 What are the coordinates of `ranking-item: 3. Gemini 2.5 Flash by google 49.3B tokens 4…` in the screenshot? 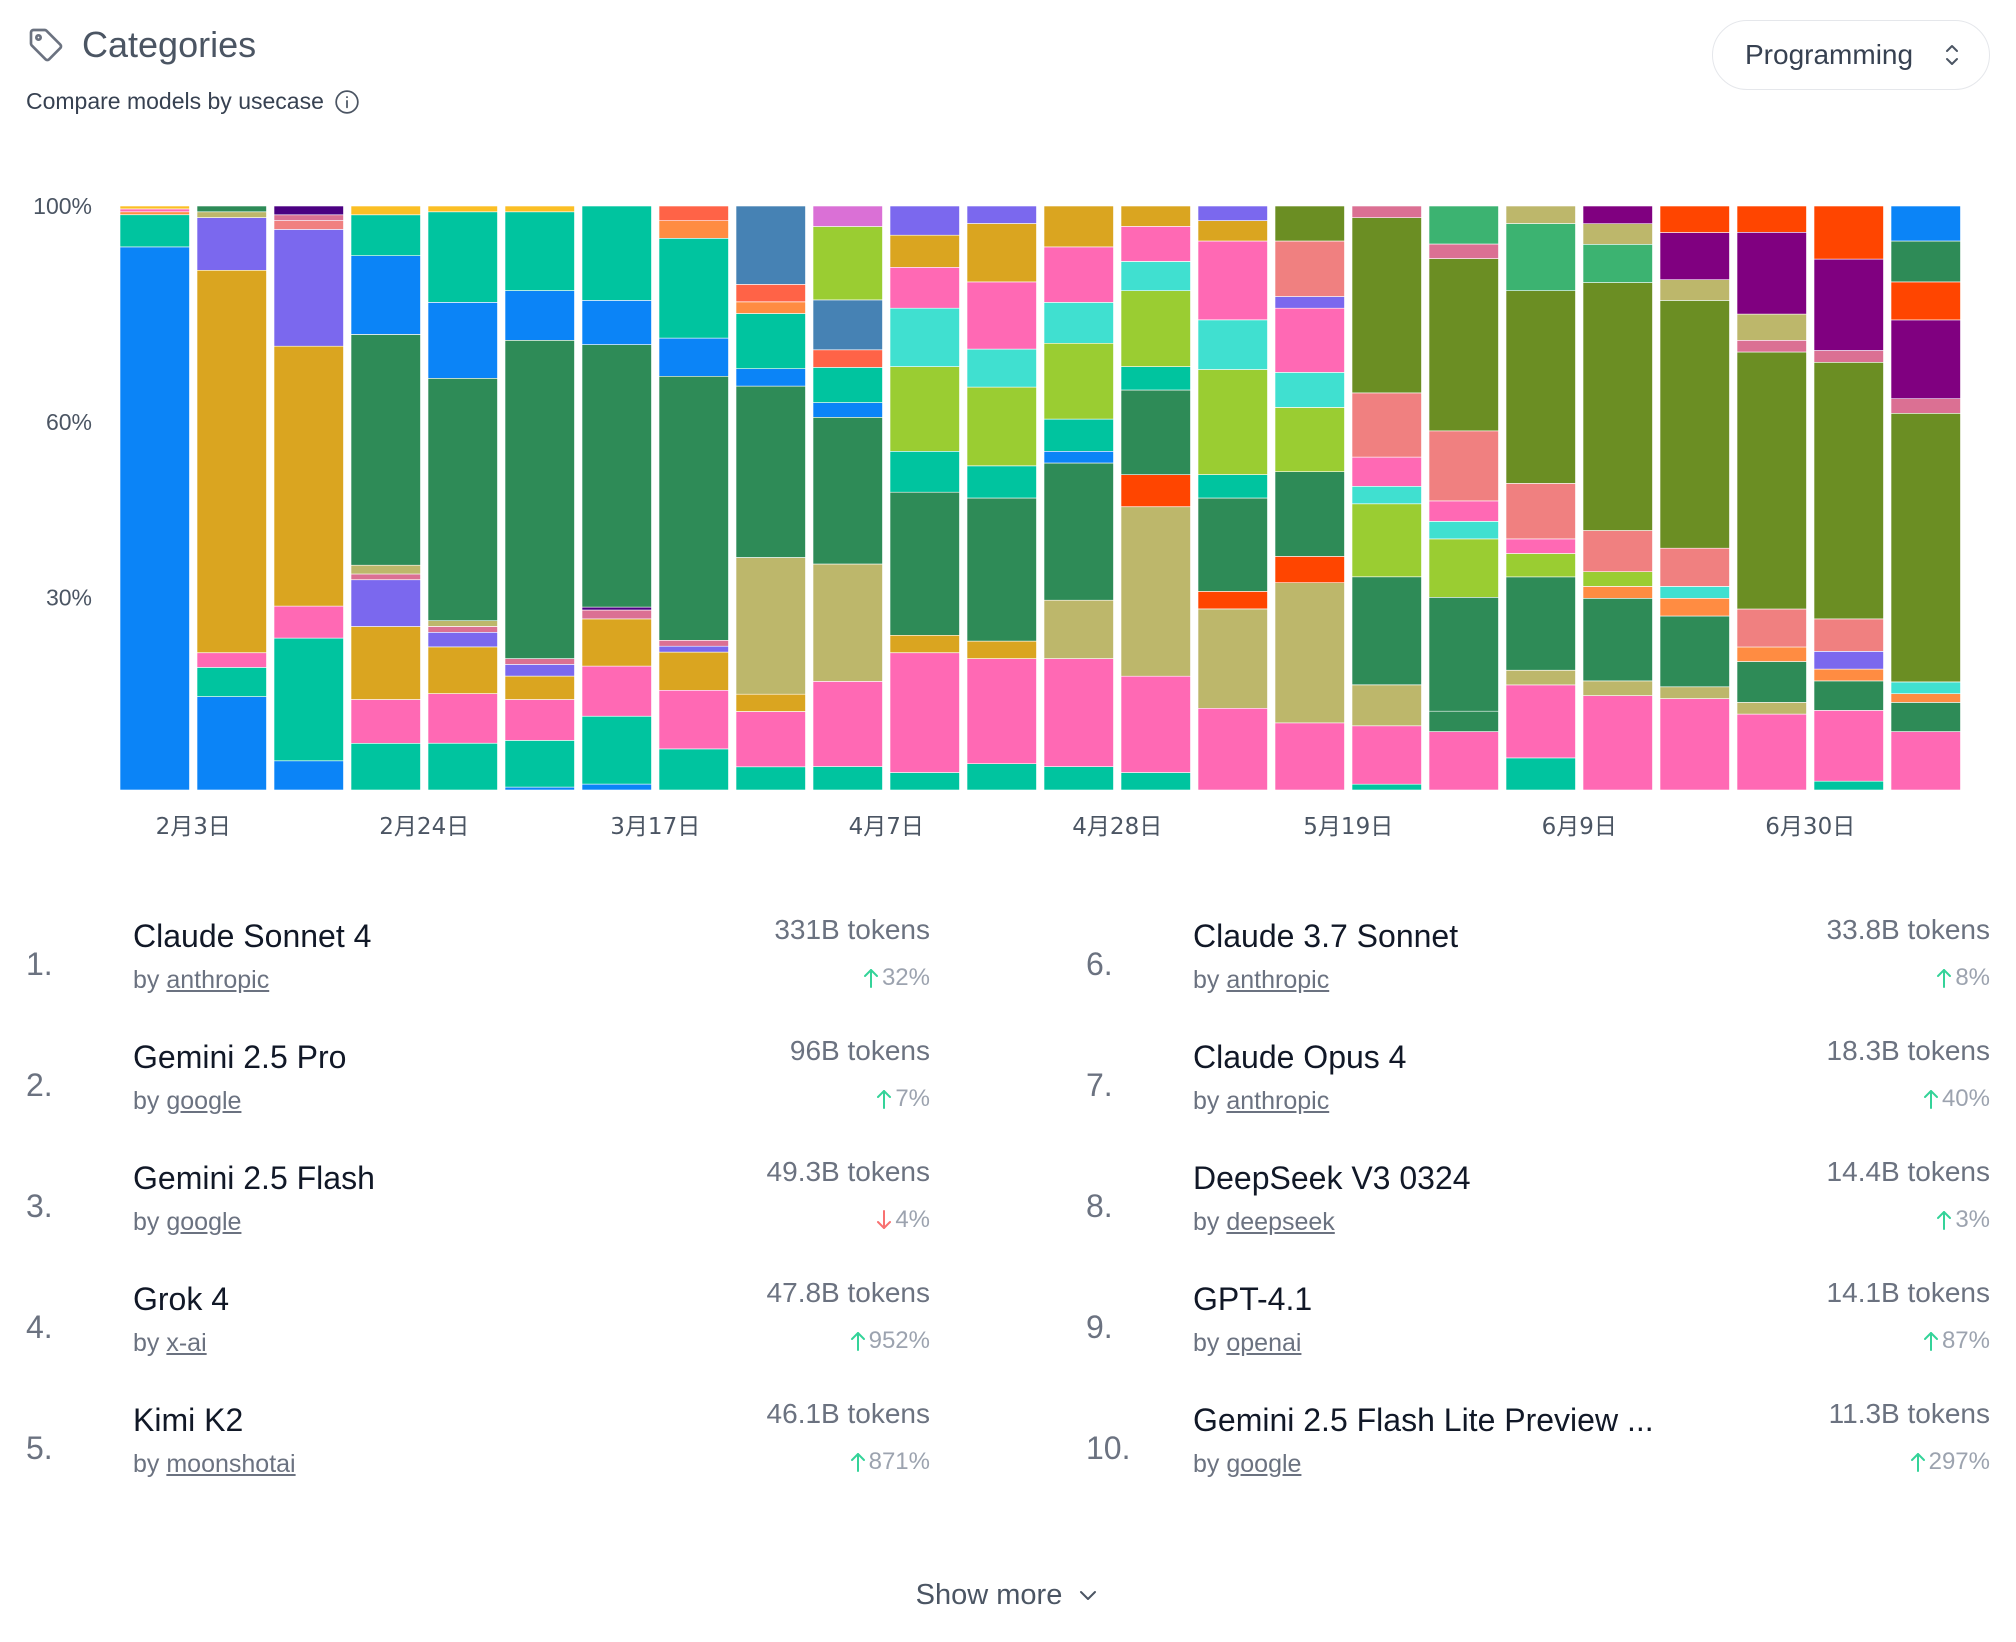 It's located at (478, 1210).